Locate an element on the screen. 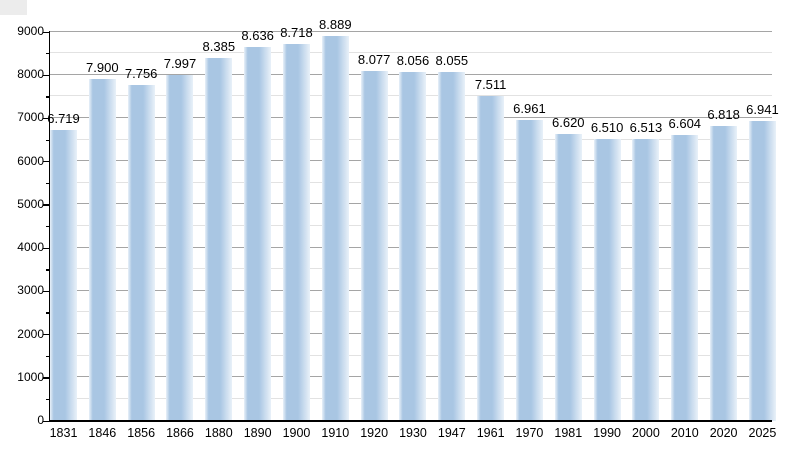 Image resolution: width=800 pixels, height=450 pixels. x-tick-label: 2025 is located at coordinates (762, 433).